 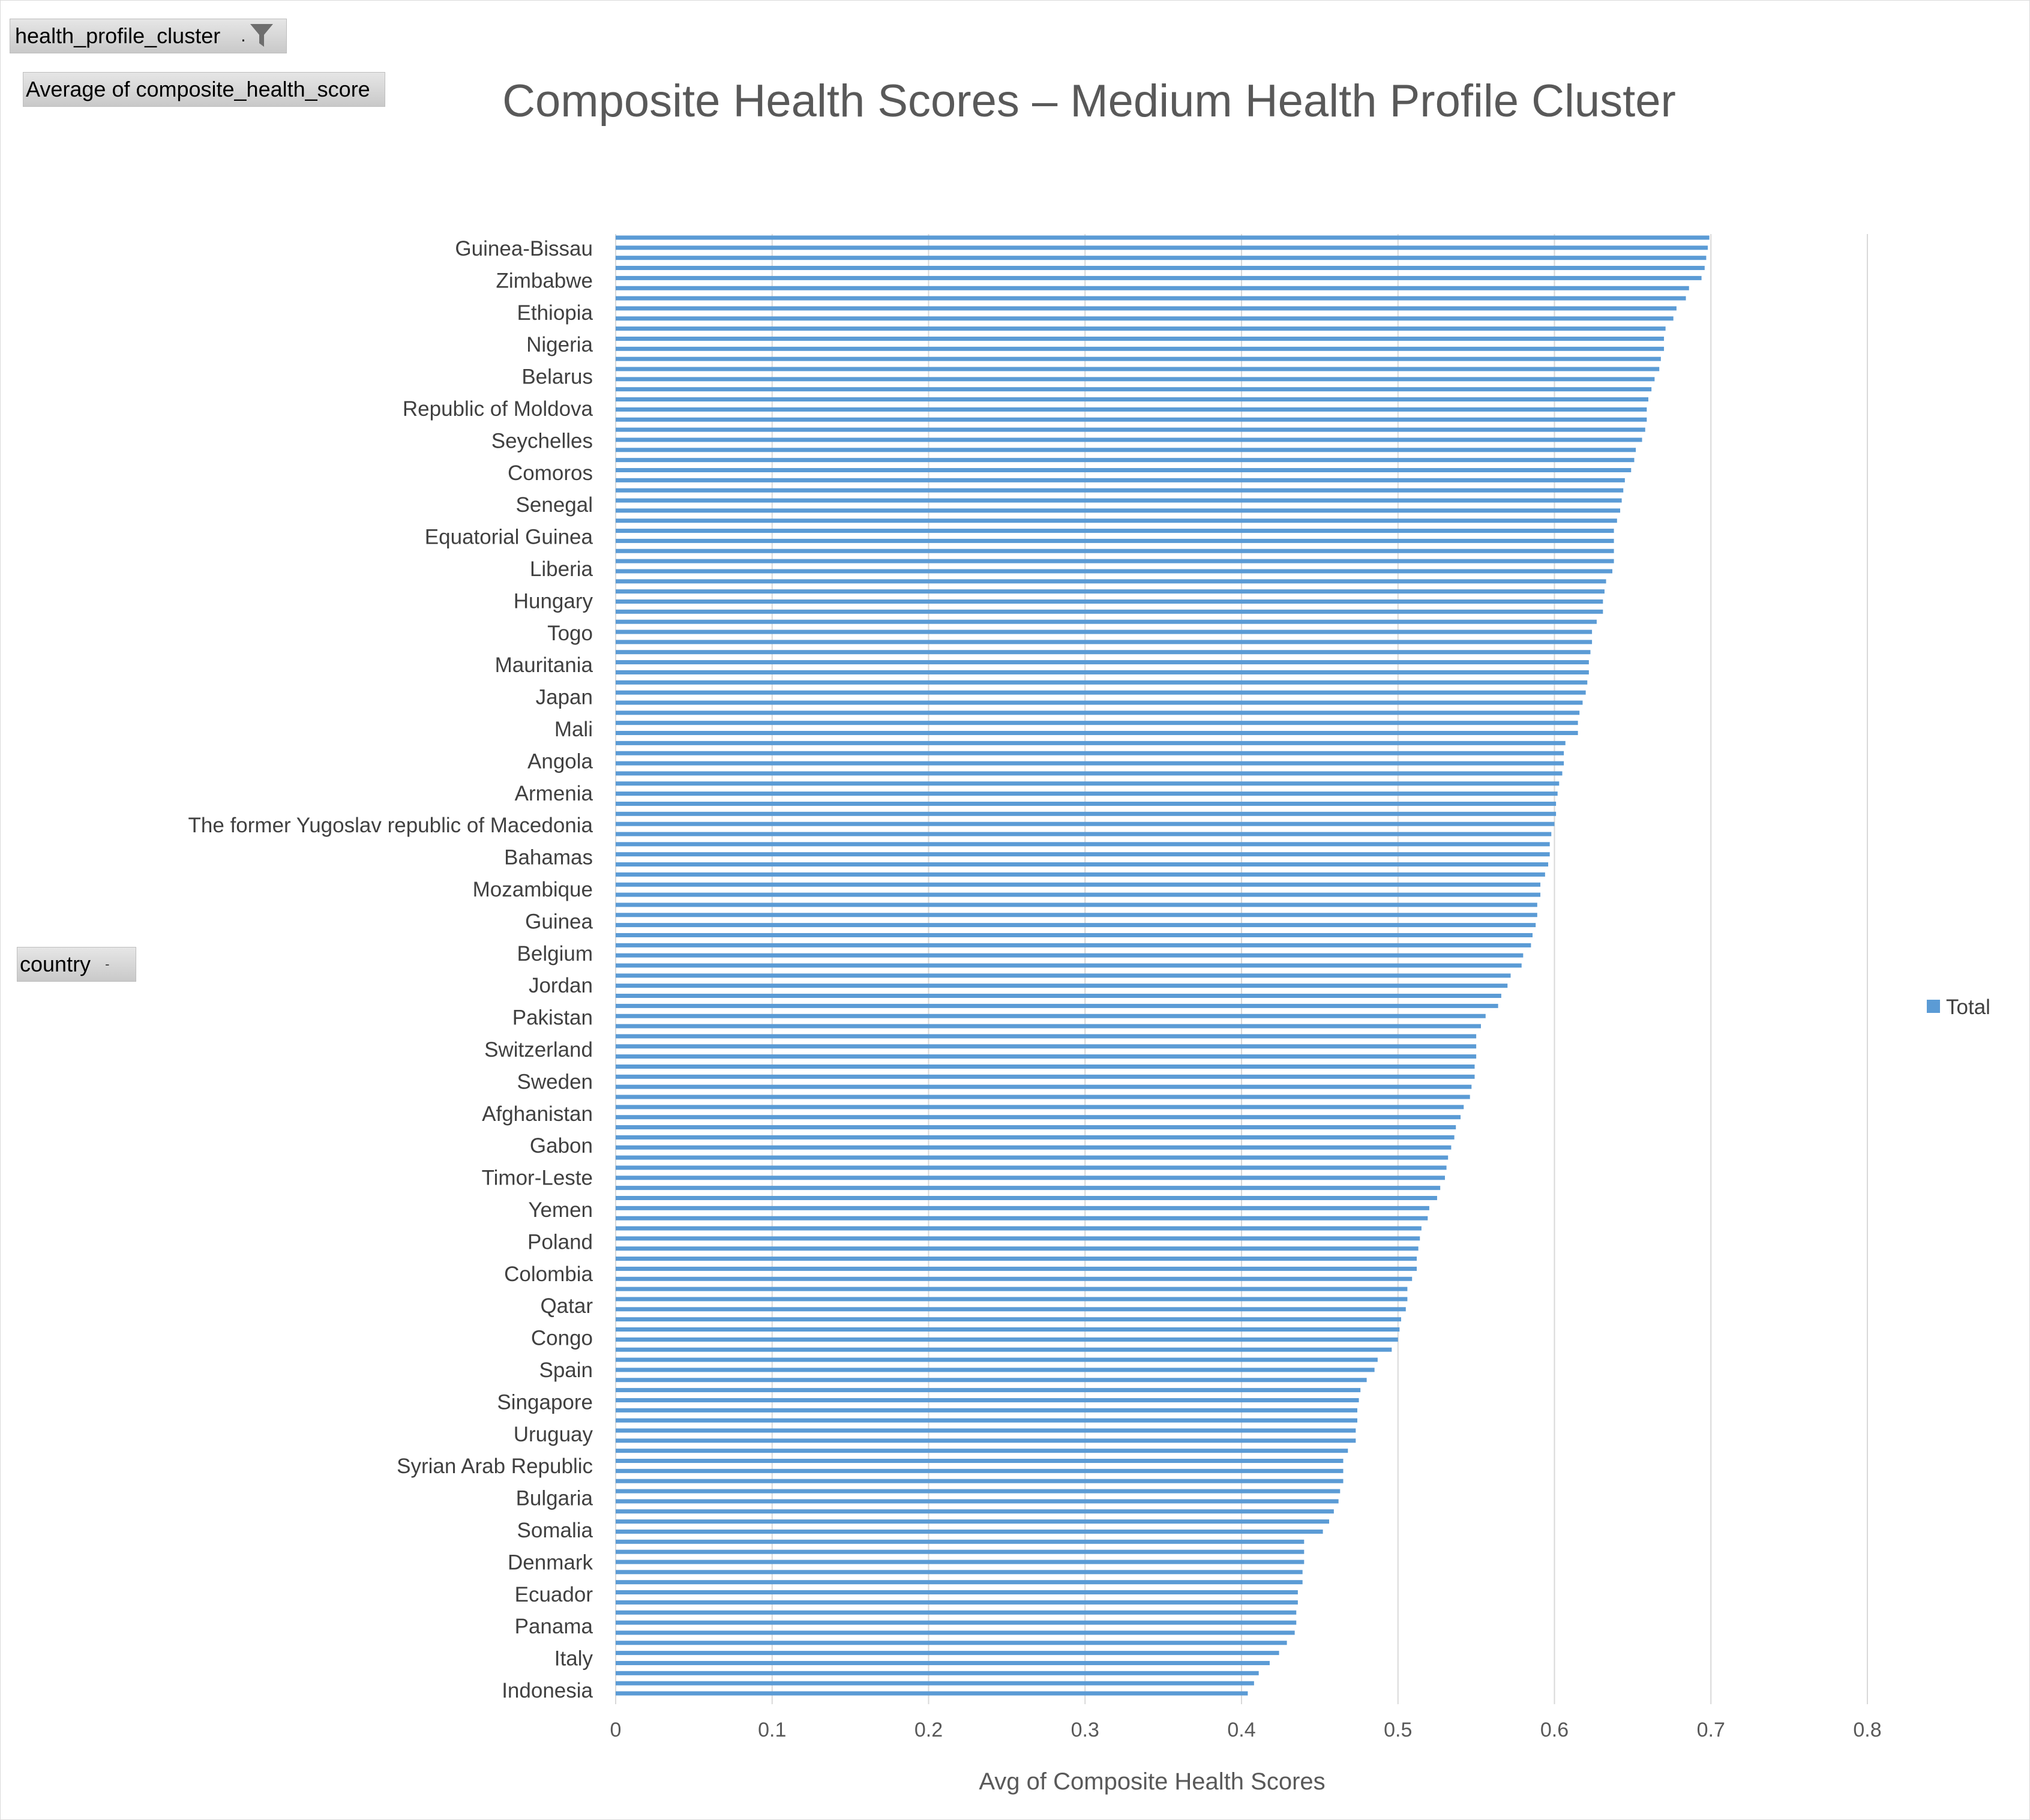 What do you see at coordinates (1958, 1007) in the screenshot?
I see `legend: Total` at bounding box center [1958, 1007].